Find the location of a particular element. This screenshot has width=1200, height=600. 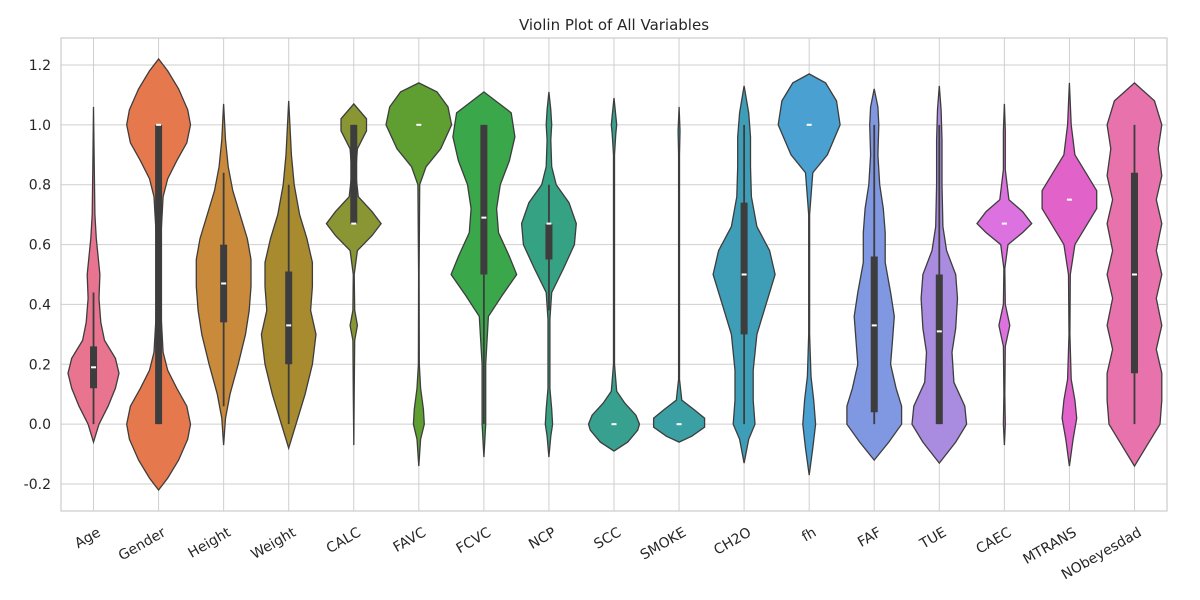

x-tick-label: FAVC is located at coordinates (410, 540).